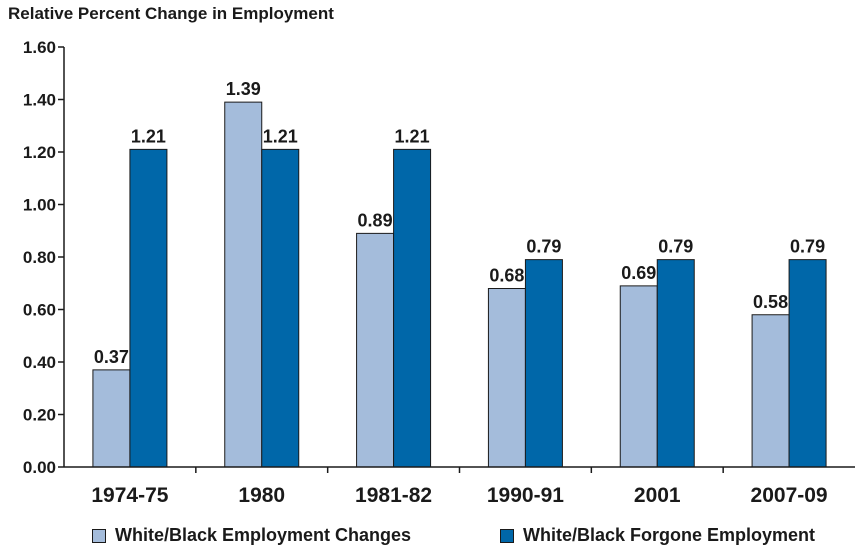 This screenshot has width=857, height=552. I want to click on data-label: 0.69, so click(638, 273).